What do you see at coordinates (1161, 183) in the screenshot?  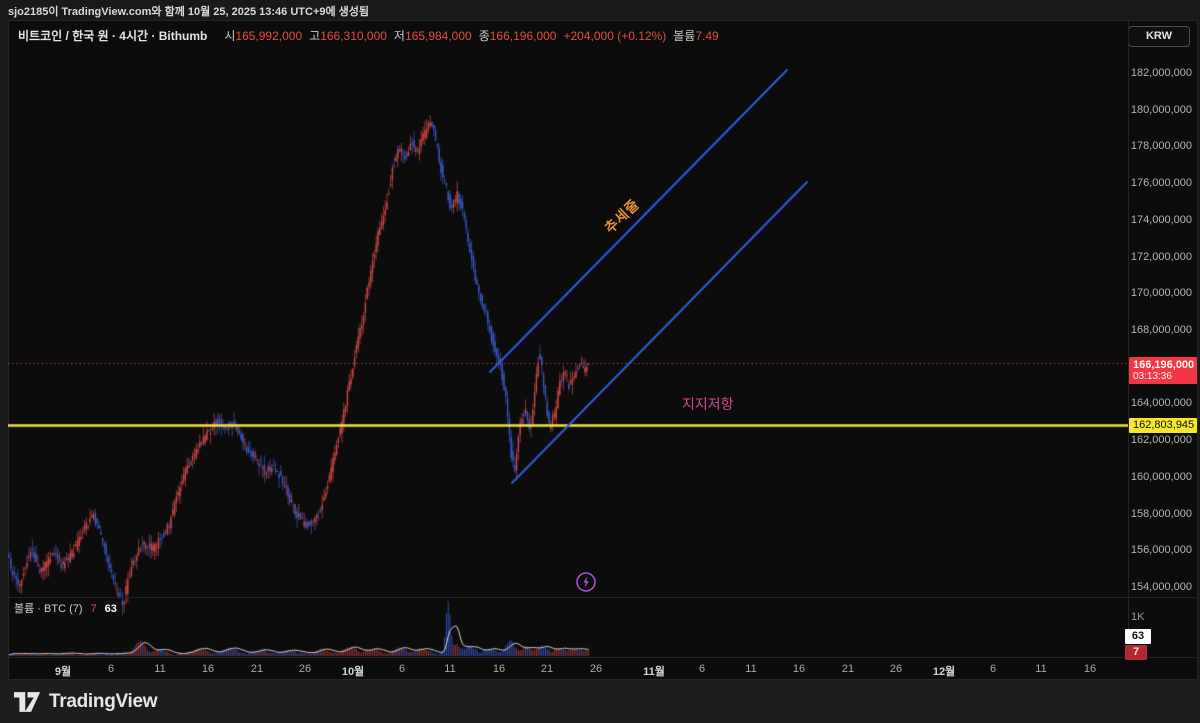 I see `price-tick-label: 176,000,000` at bounding box center [1161, 183].